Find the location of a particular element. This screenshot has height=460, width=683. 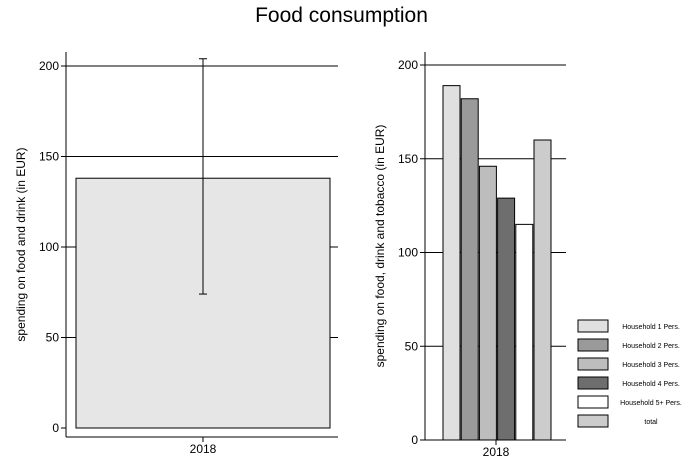

left-y-tick-label: 50 is located at coordinates (53, 338).